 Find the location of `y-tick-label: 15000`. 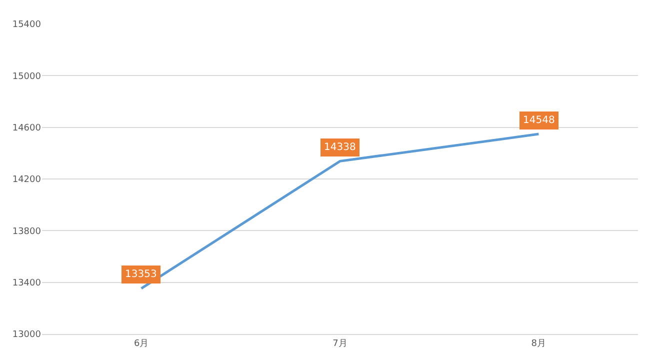

y-tick-label: 15000 is located at coordinates (27, 77).